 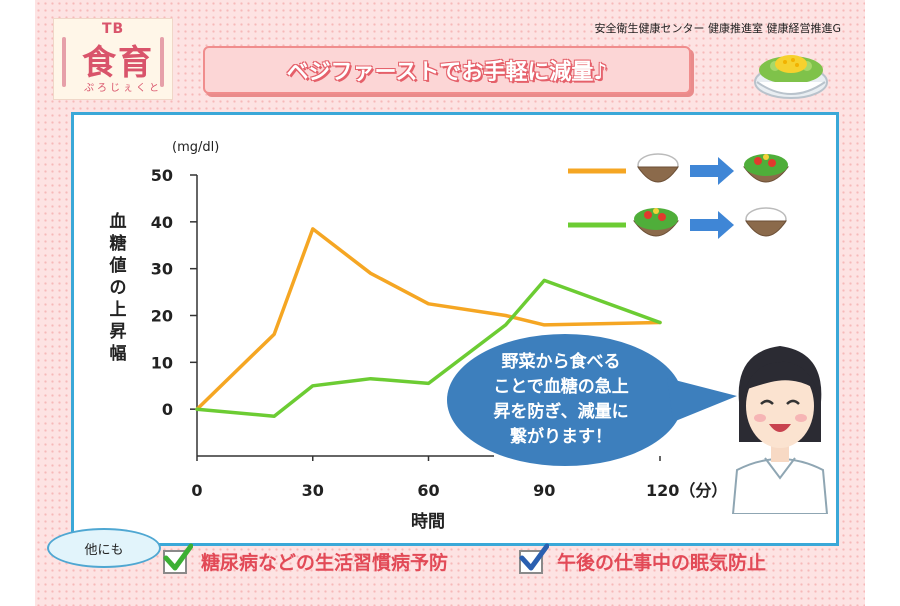 I want to click on logo-tb: TB, so click(x=113, y=29).